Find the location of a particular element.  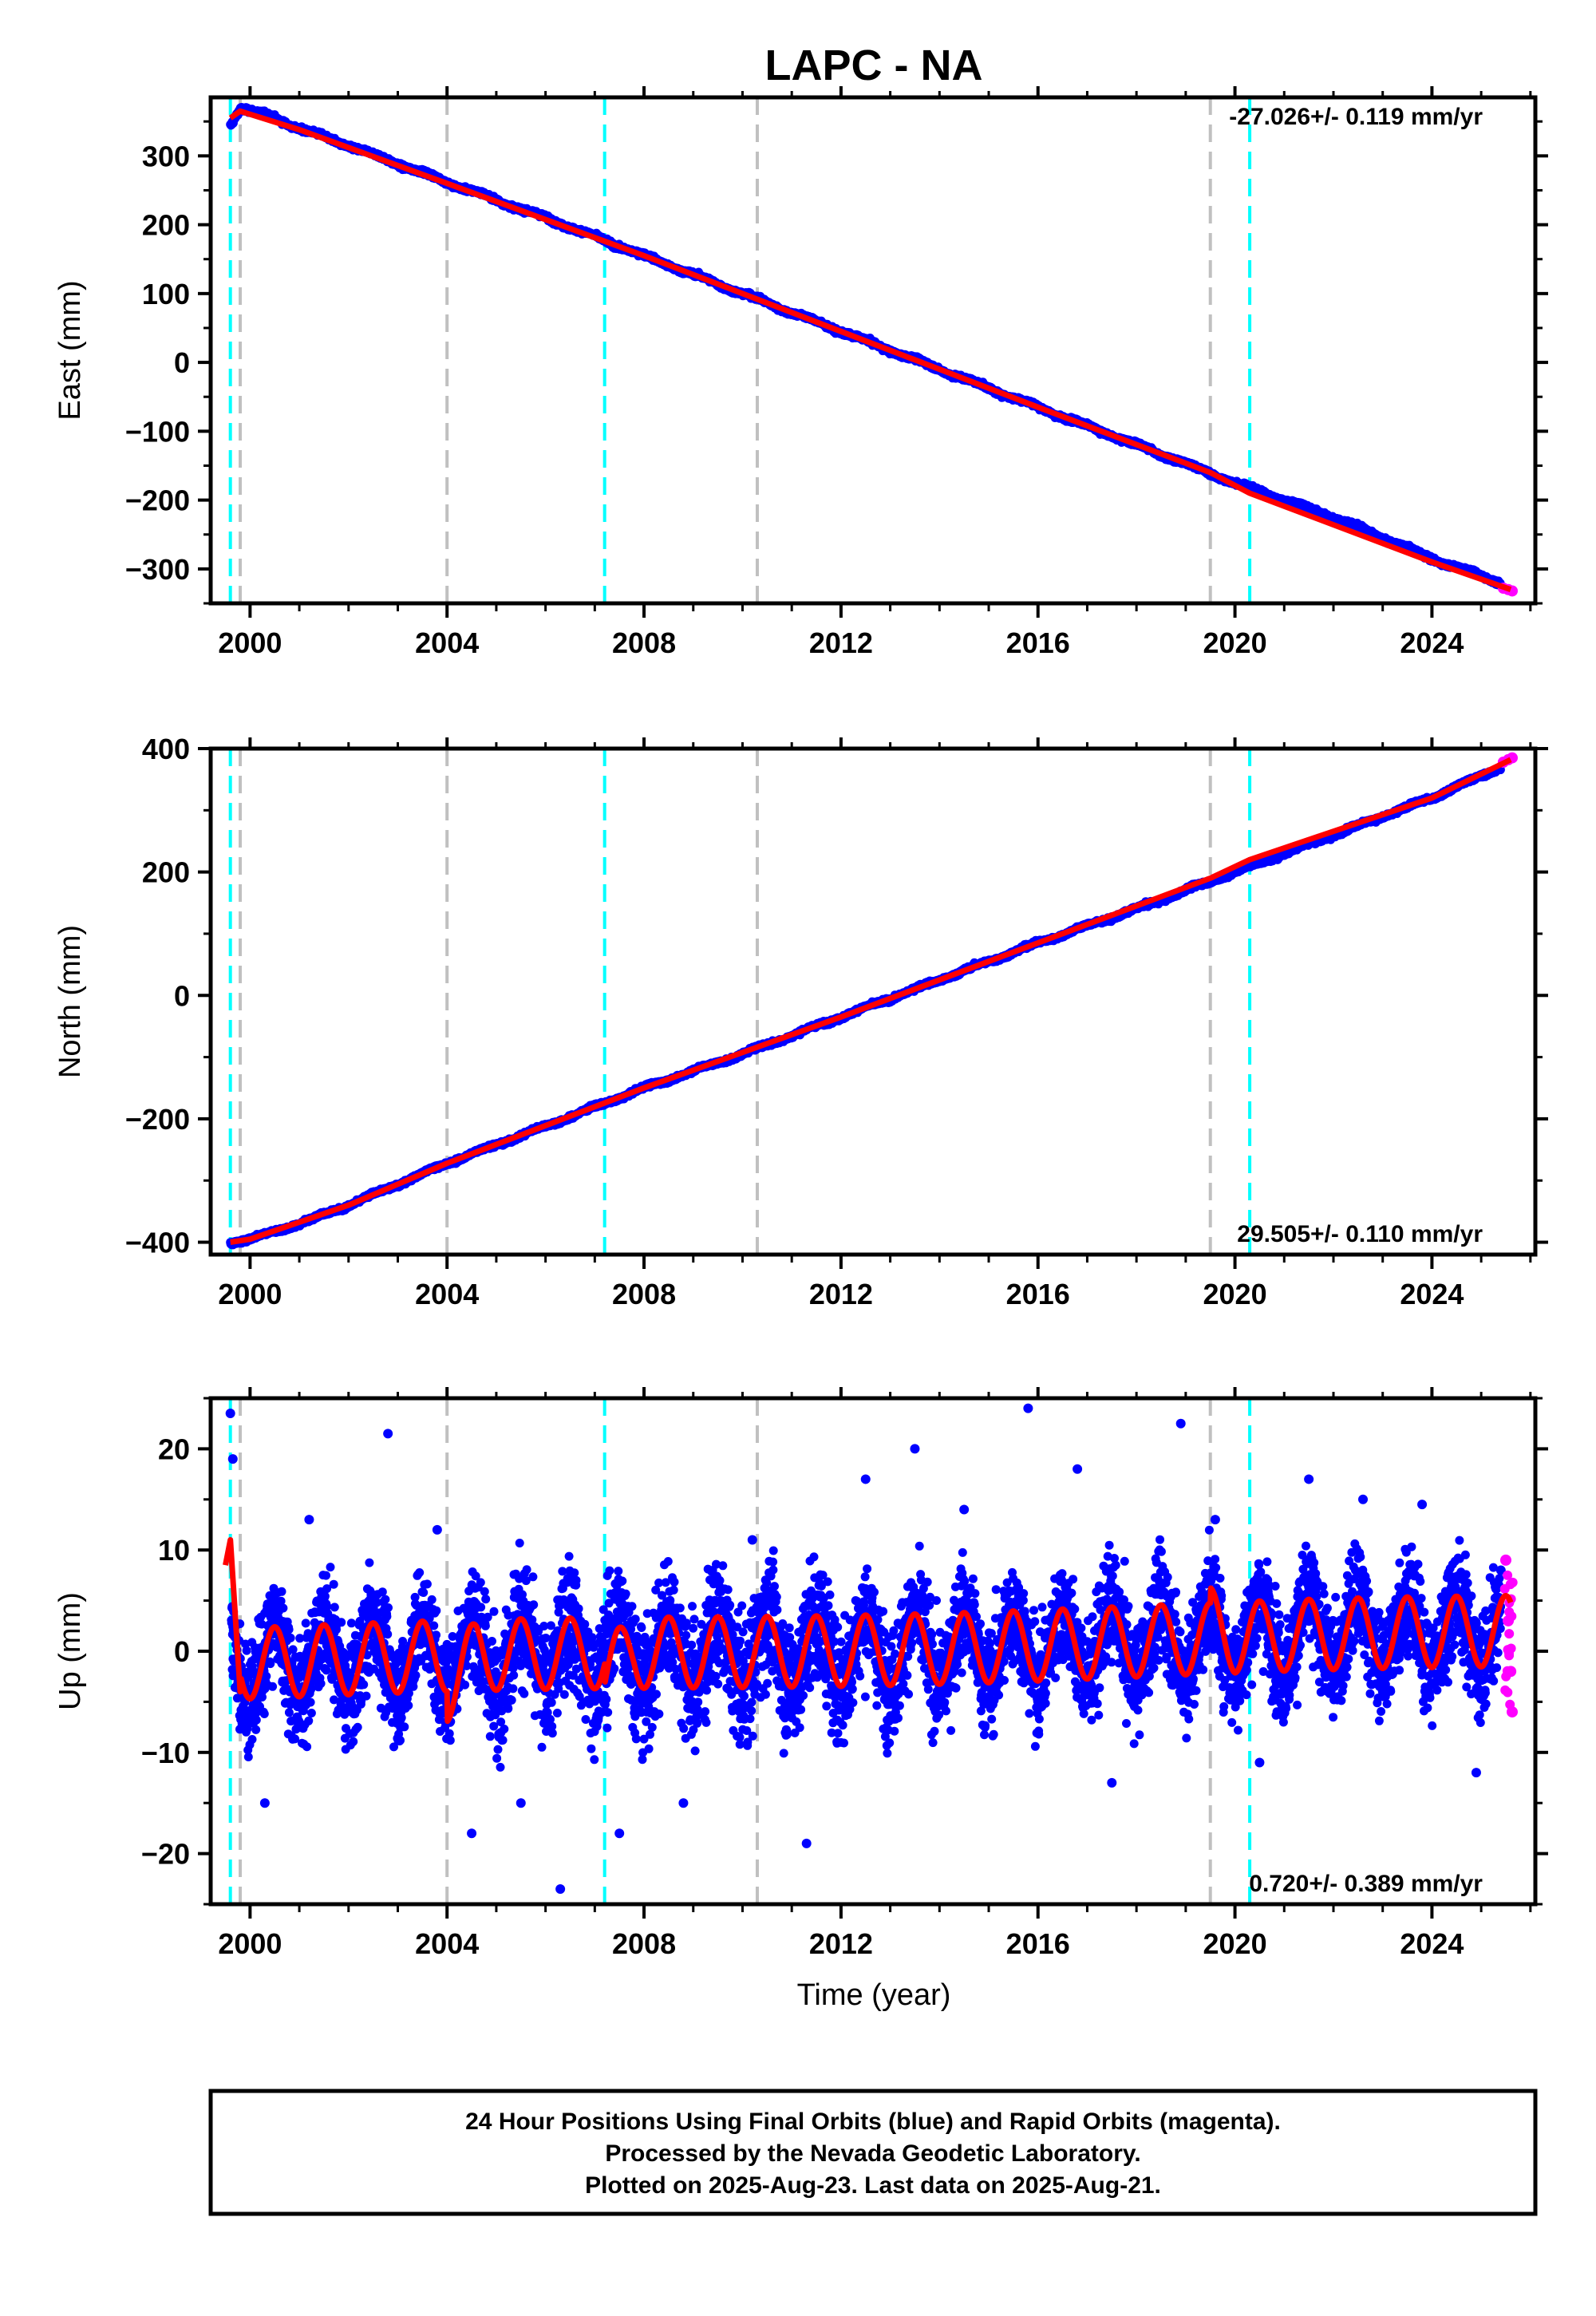

east-xtick-label: 2024 is located at coordinates (1432, 642).